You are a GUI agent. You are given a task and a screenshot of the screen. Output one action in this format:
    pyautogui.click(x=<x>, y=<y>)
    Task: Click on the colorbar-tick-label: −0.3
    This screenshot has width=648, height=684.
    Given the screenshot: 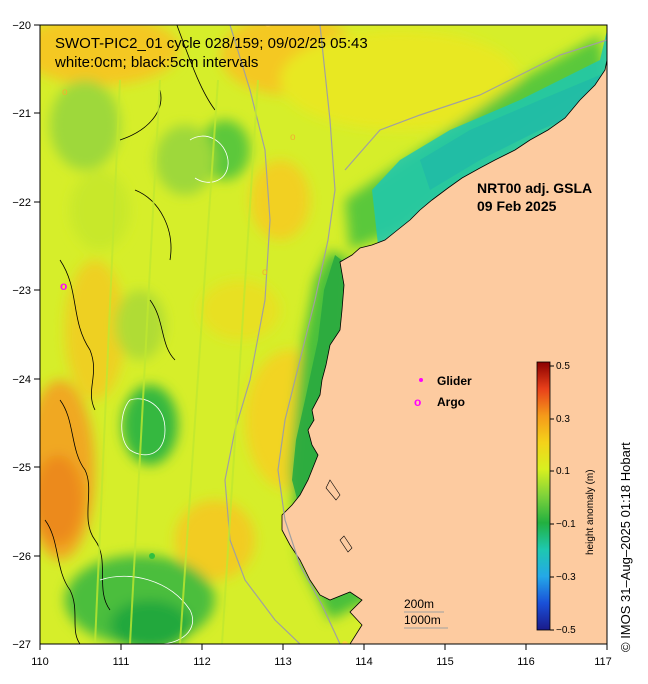 What is the action you would take?
    pyautogui.click(x=566, y=577)
    